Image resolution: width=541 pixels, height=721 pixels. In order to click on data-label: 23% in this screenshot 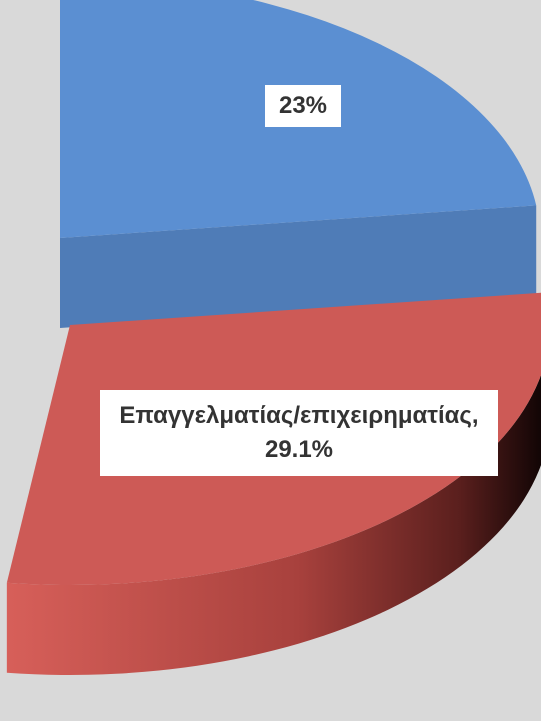, I will do `click(303, 106)`.